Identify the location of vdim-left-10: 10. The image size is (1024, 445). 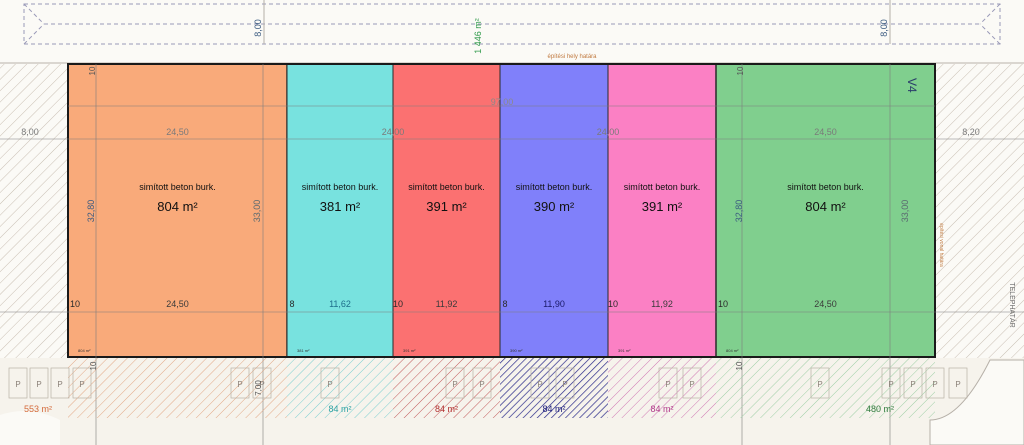
(93, 365).